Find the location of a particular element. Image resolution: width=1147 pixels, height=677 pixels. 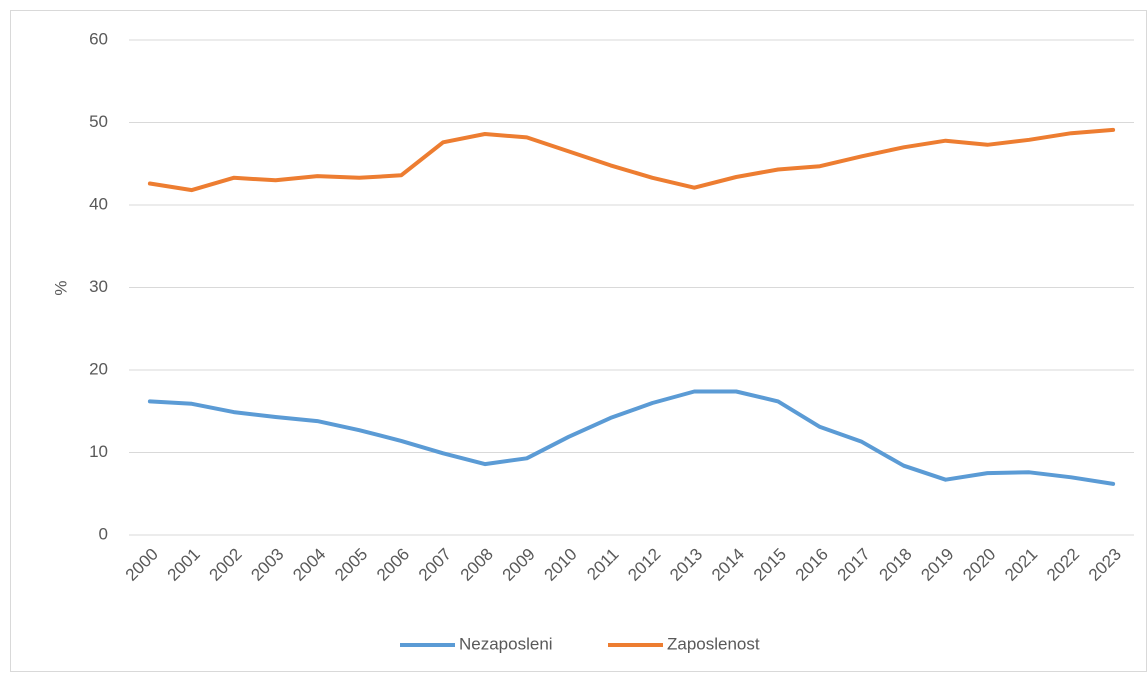

y-tick-label: 20 is located at coordinates (98, 368).